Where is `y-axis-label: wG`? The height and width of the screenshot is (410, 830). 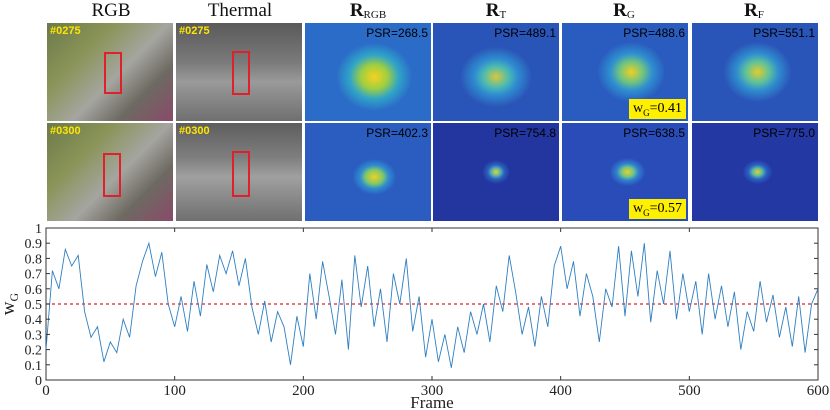
y-axis-label: wG is located at coordinates (10, 303).